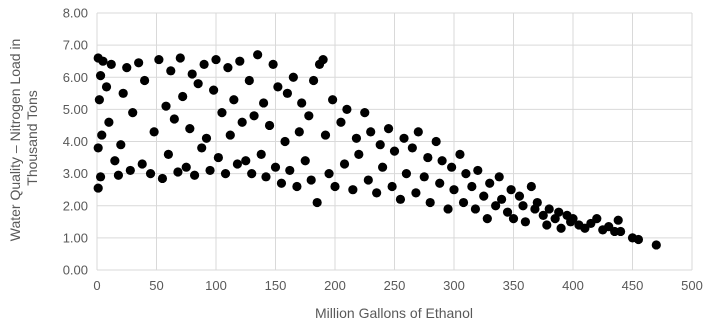 The width and height of the screenshot is (709, 327). I want to click on y-tick-label: 8.00, so click(75, 13).